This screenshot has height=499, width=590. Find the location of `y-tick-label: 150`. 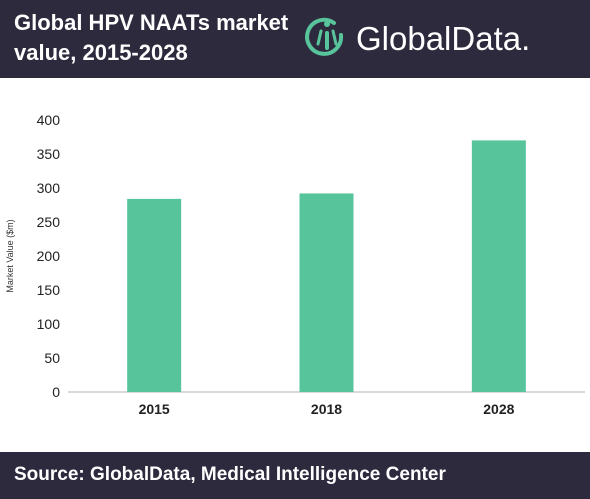

y-tick-label: 150 is located at coordinates (49, 290).